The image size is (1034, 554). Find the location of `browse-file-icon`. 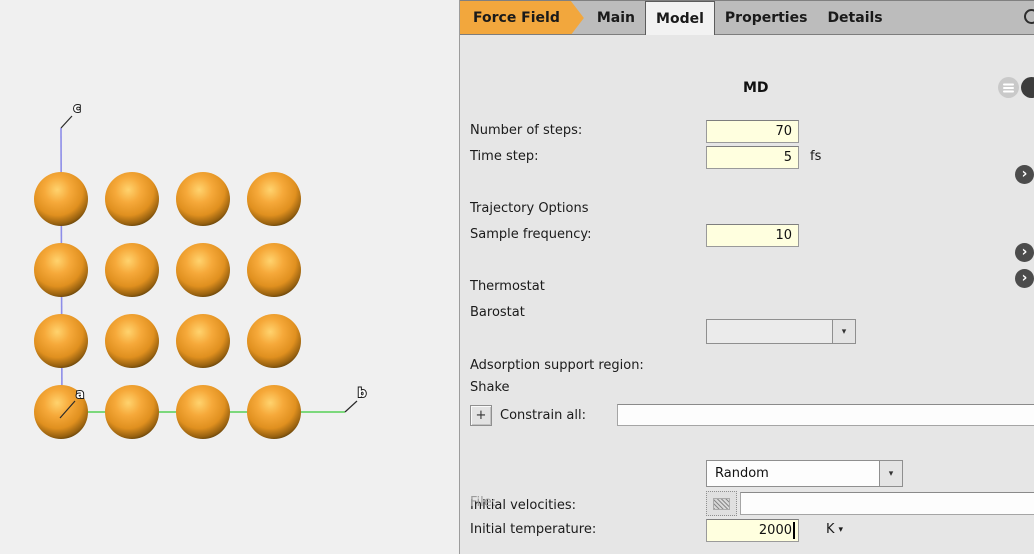

browse-file-icon is located at coordinates (721, 503).